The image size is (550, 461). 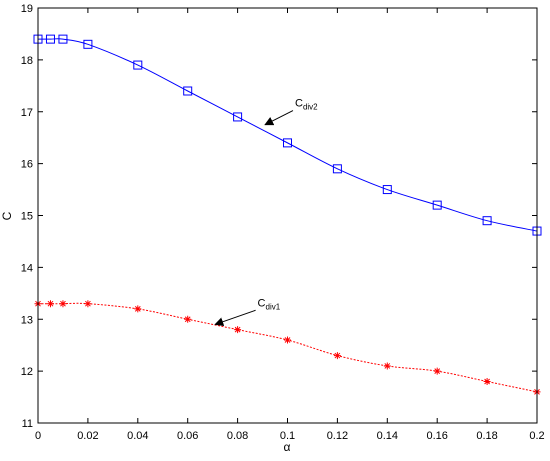 I want to click on x-tick-label: 0.08, so click(x=237, y=436).